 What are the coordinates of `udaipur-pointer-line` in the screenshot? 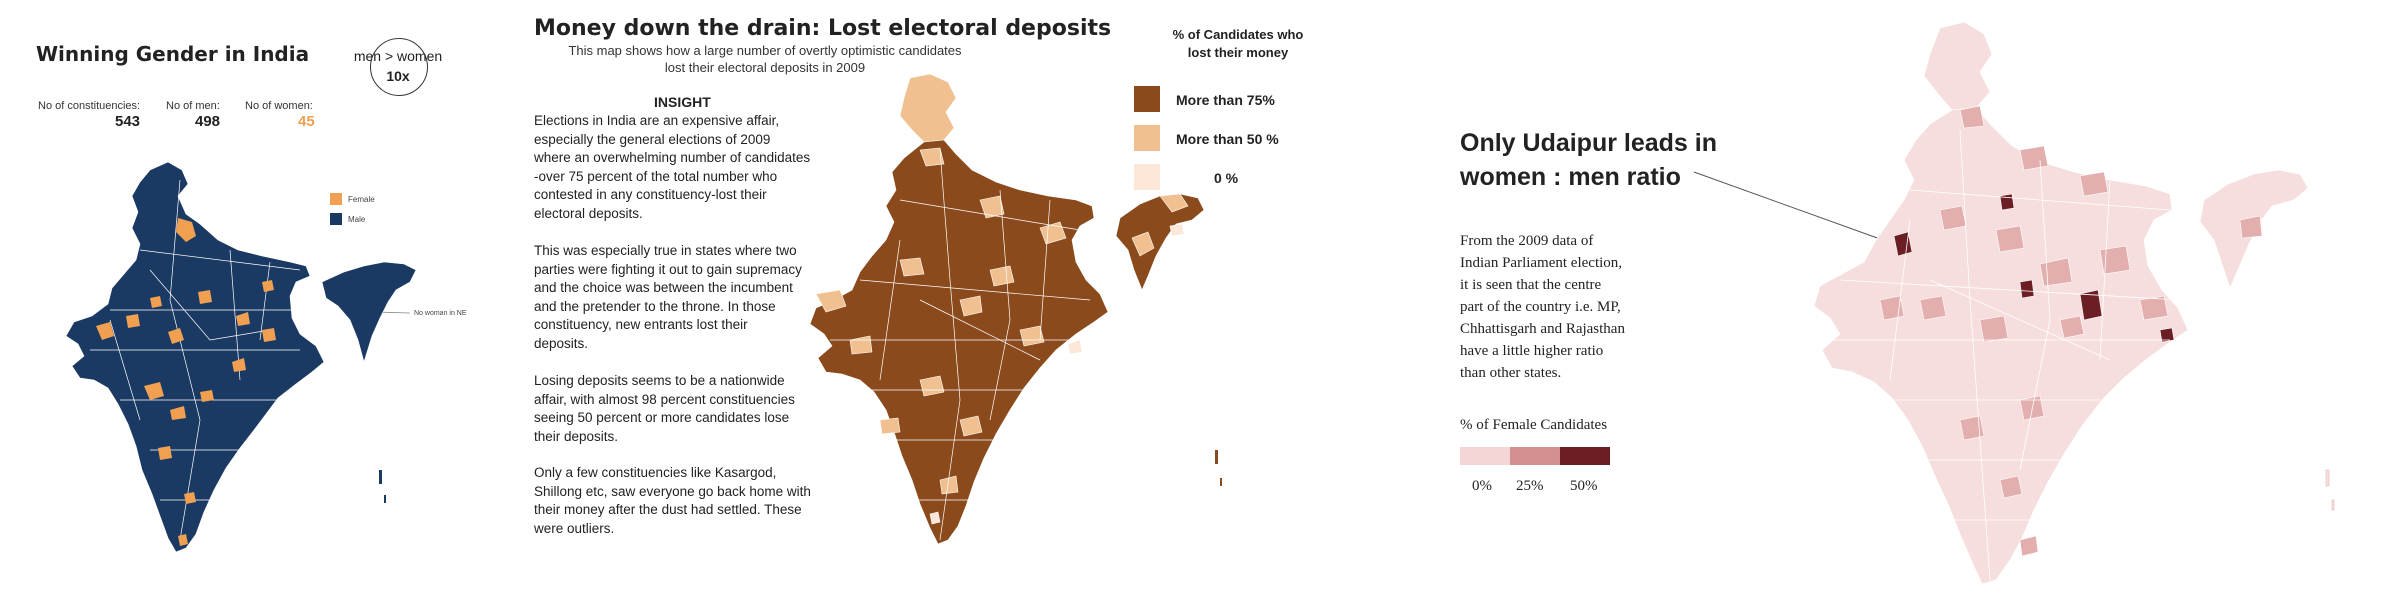 It's located at (1794, 208).